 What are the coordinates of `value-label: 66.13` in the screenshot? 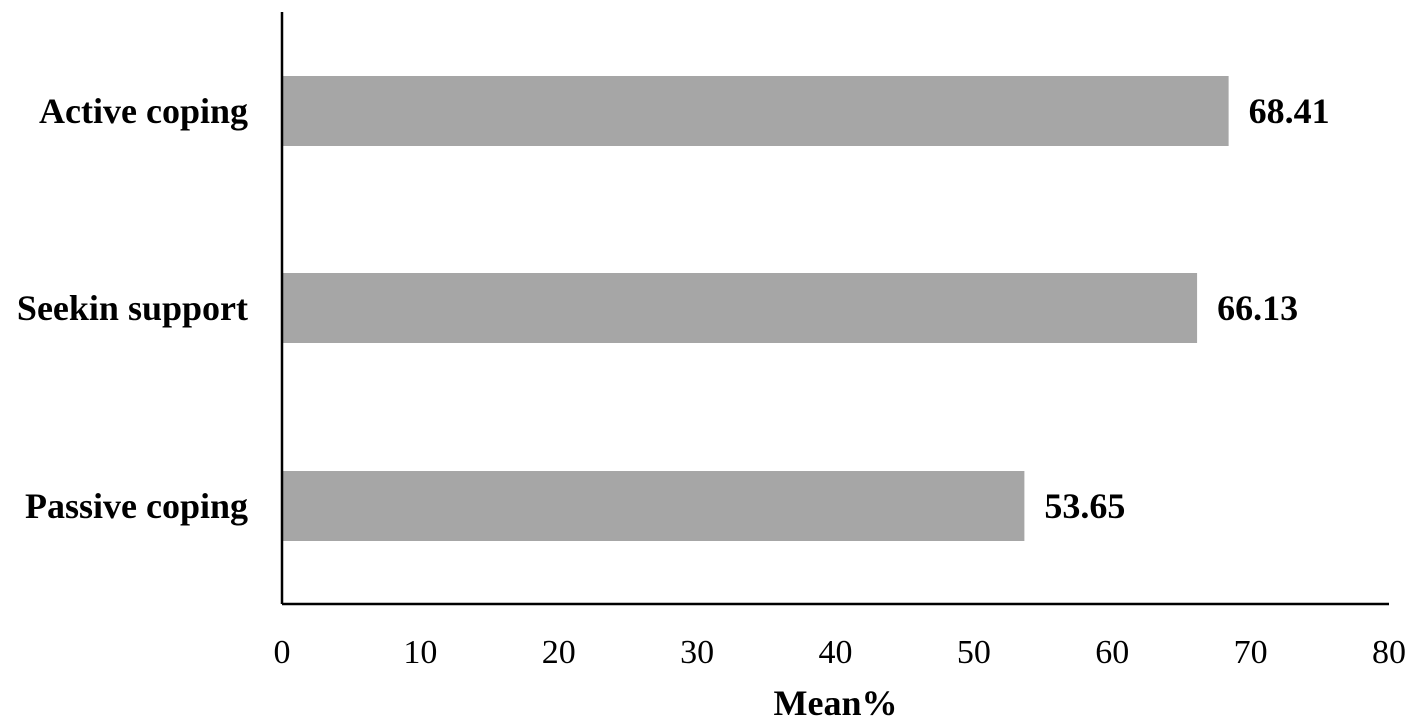 It's located at (1257, 308).